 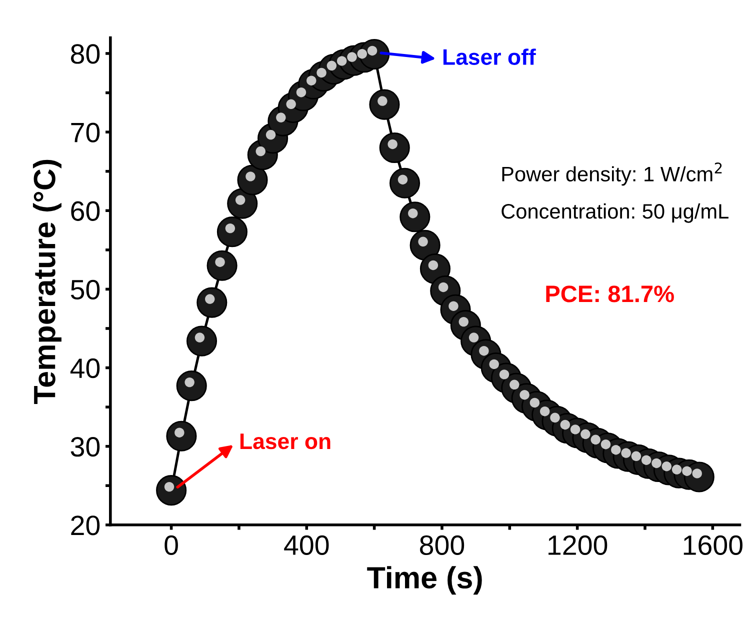 I want to click on x-tick-label: 800, so click(x=442, y=545).